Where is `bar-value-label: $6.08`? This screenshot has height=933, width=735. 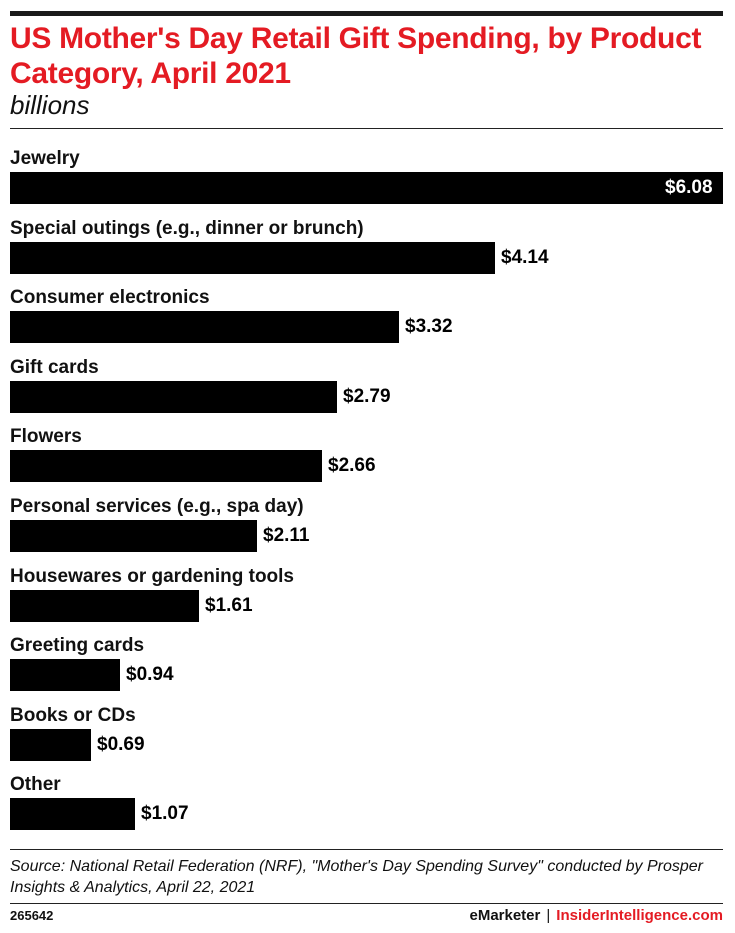 bar-value-label: $6.08 is located at coordinates (689, 187).